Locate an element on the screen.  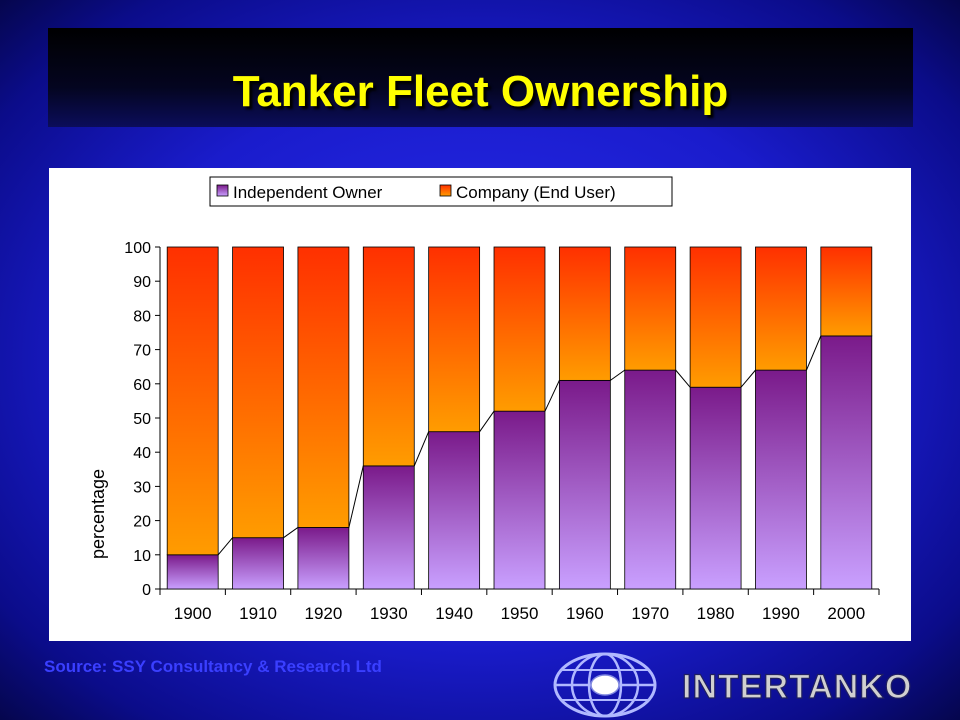
y-tick-label: 40 is located at coordinates (142, 453).